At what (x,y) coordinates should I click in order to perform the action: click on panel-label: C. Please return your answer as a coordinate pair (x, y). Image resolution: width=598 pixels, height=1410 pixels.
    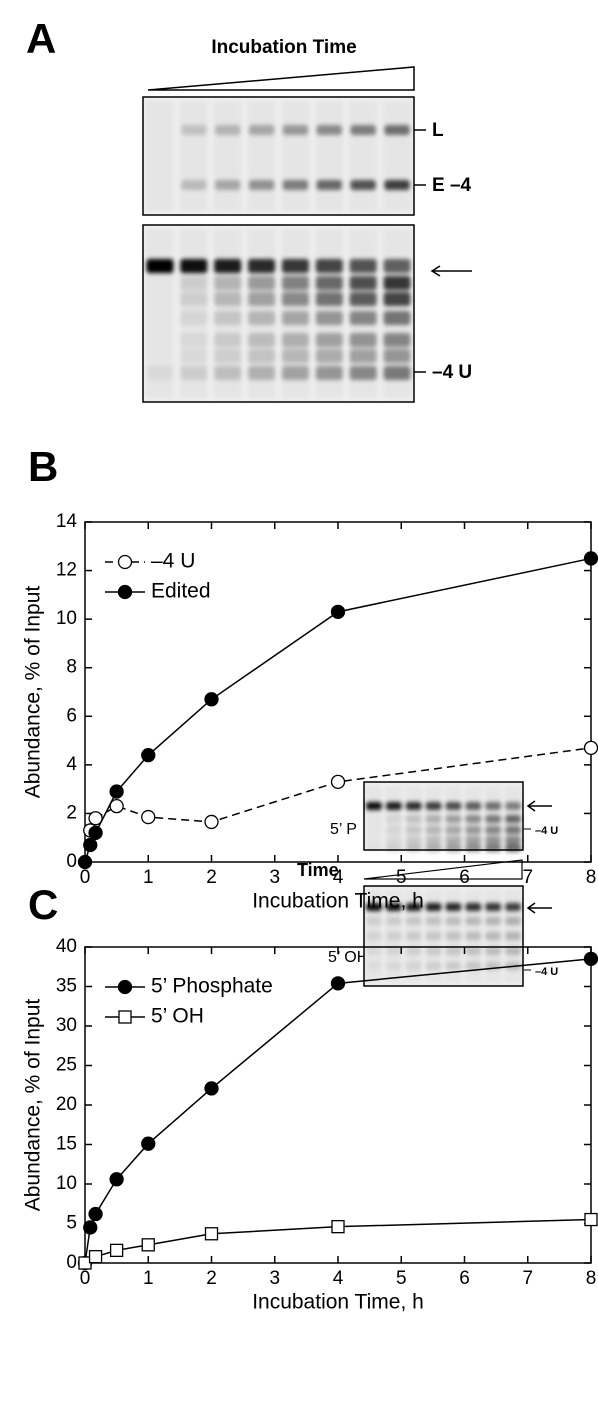
    Looking at the image, I should click on (43, 904).